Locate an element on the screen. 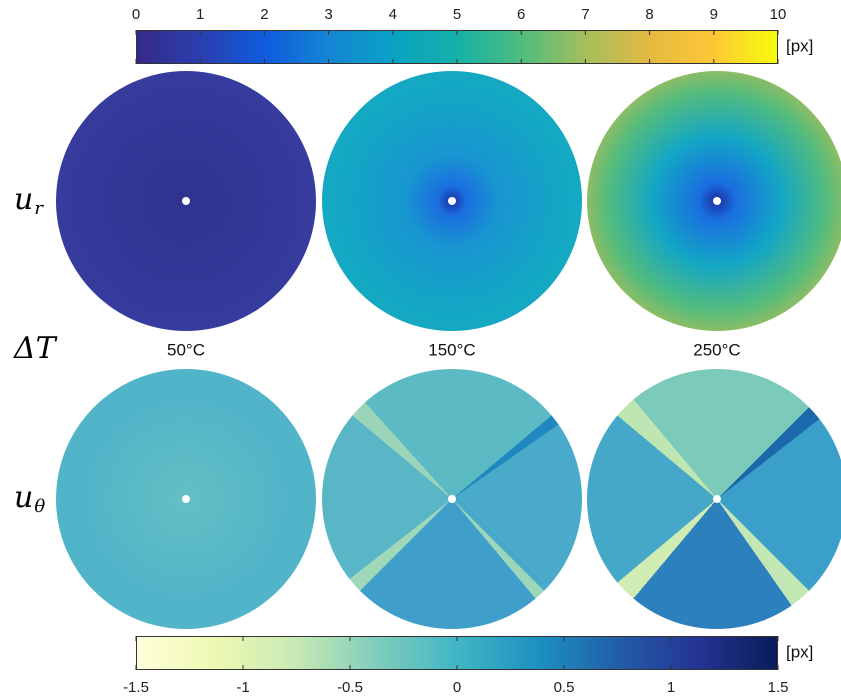 This screenshot has height=697, width=841. tick-label: 10 is located at coordinates (778, 14).